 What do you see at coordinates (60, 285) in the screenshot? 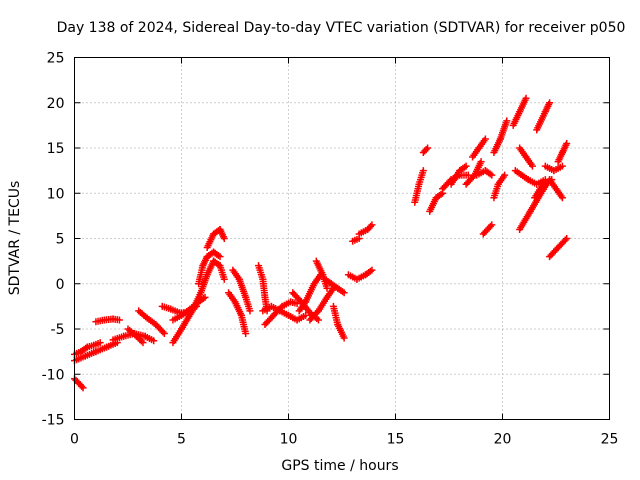
I see `y-tick-label: 0` at bounding box center [60, 285].